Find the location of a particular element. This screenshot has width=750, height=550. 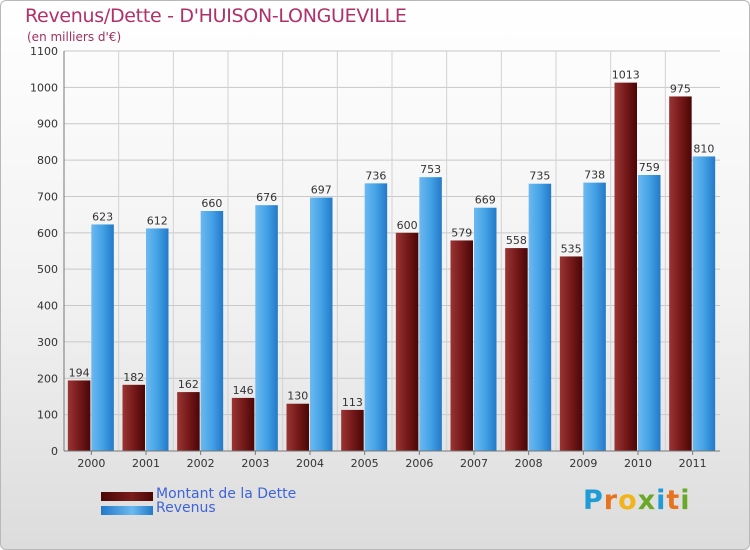

value-label-debt: 558 is located at coordinates (516, 240).